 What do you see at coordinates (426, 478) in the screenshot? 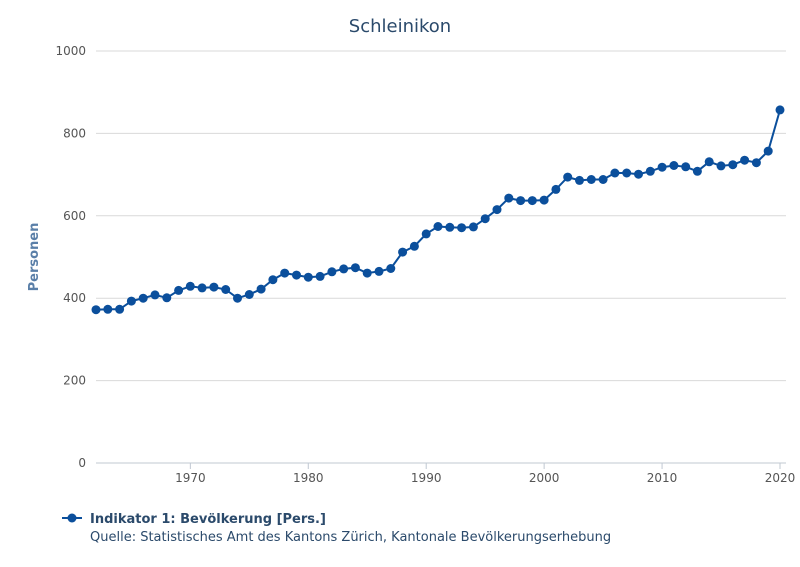
I see `x-tick-label: 1990` at bounding box center [426, 478].